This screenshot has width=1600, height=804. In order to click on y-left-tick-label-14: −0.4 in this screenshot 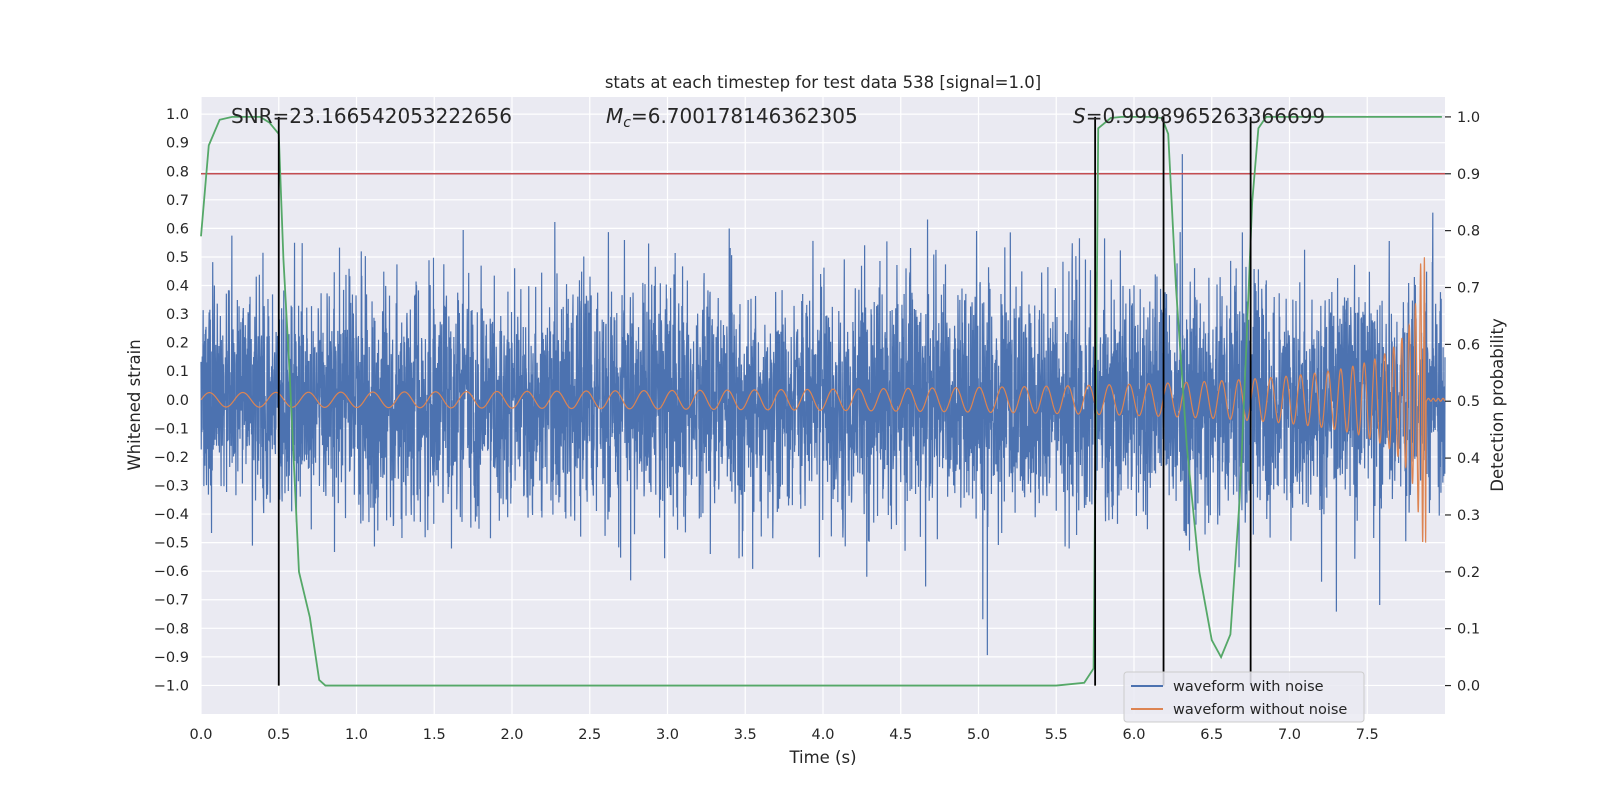, I will do `click(171, 515)`.